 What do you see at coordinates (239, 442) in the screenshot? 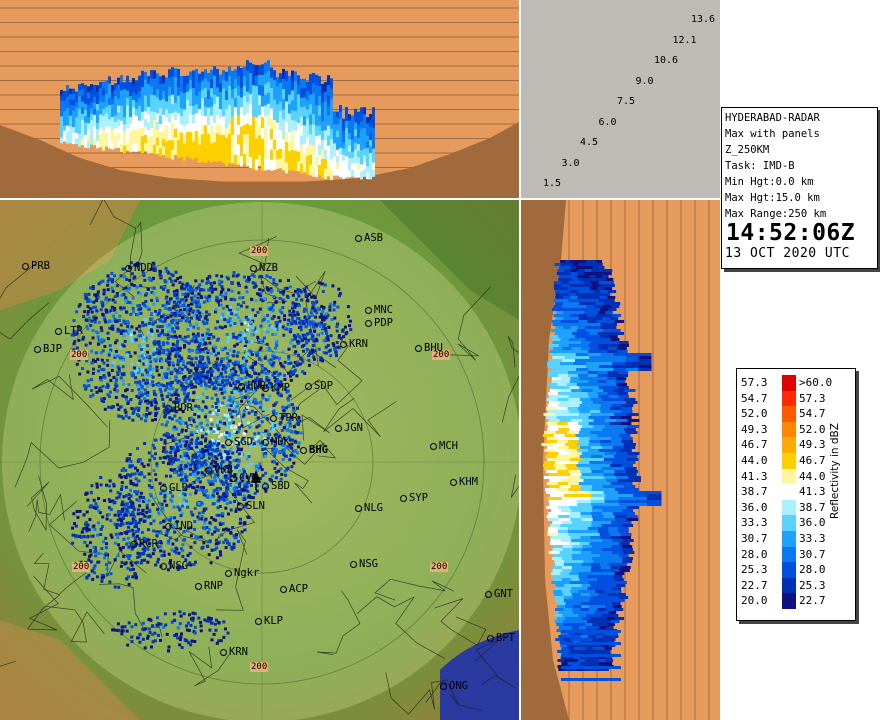
I see `place-label: SGD` at bounding box center [239, 442].